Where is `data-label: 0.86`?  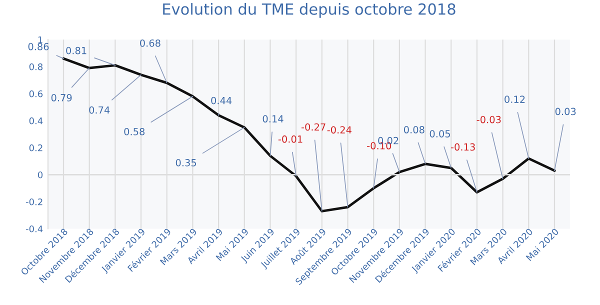 data-label: 0.86 is located at coordinates (38, 46).